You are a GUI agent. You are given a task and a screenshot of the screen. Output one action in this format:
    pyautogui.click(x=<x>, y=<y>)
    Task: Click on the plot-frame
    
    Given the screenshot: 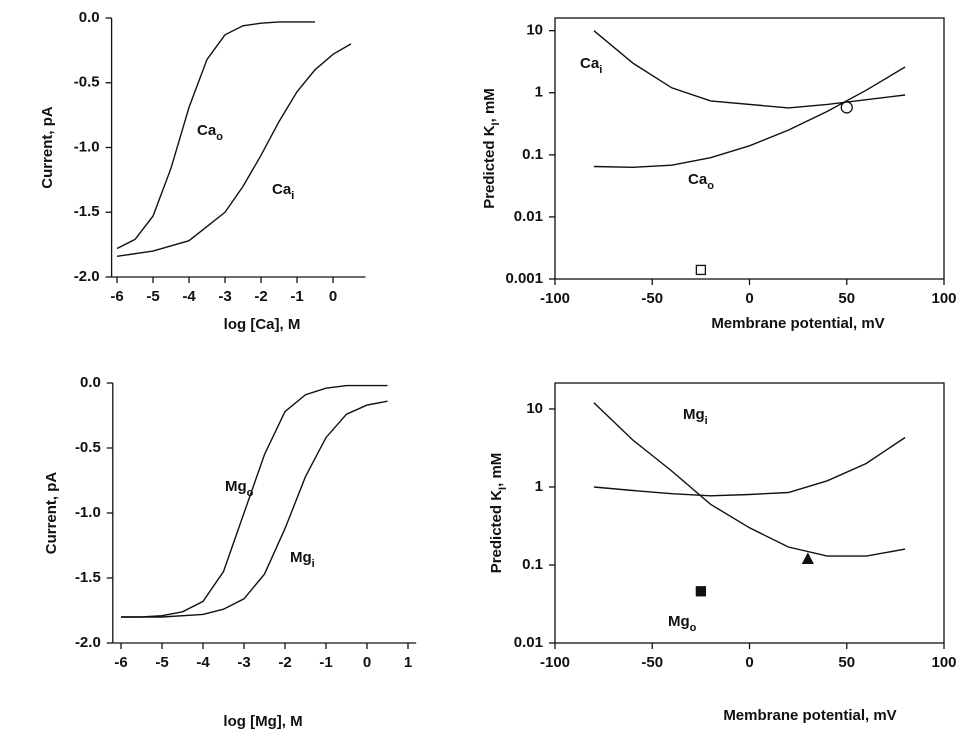 What is the action you would take?
    pyautogui.click(x=749, y=148)
    